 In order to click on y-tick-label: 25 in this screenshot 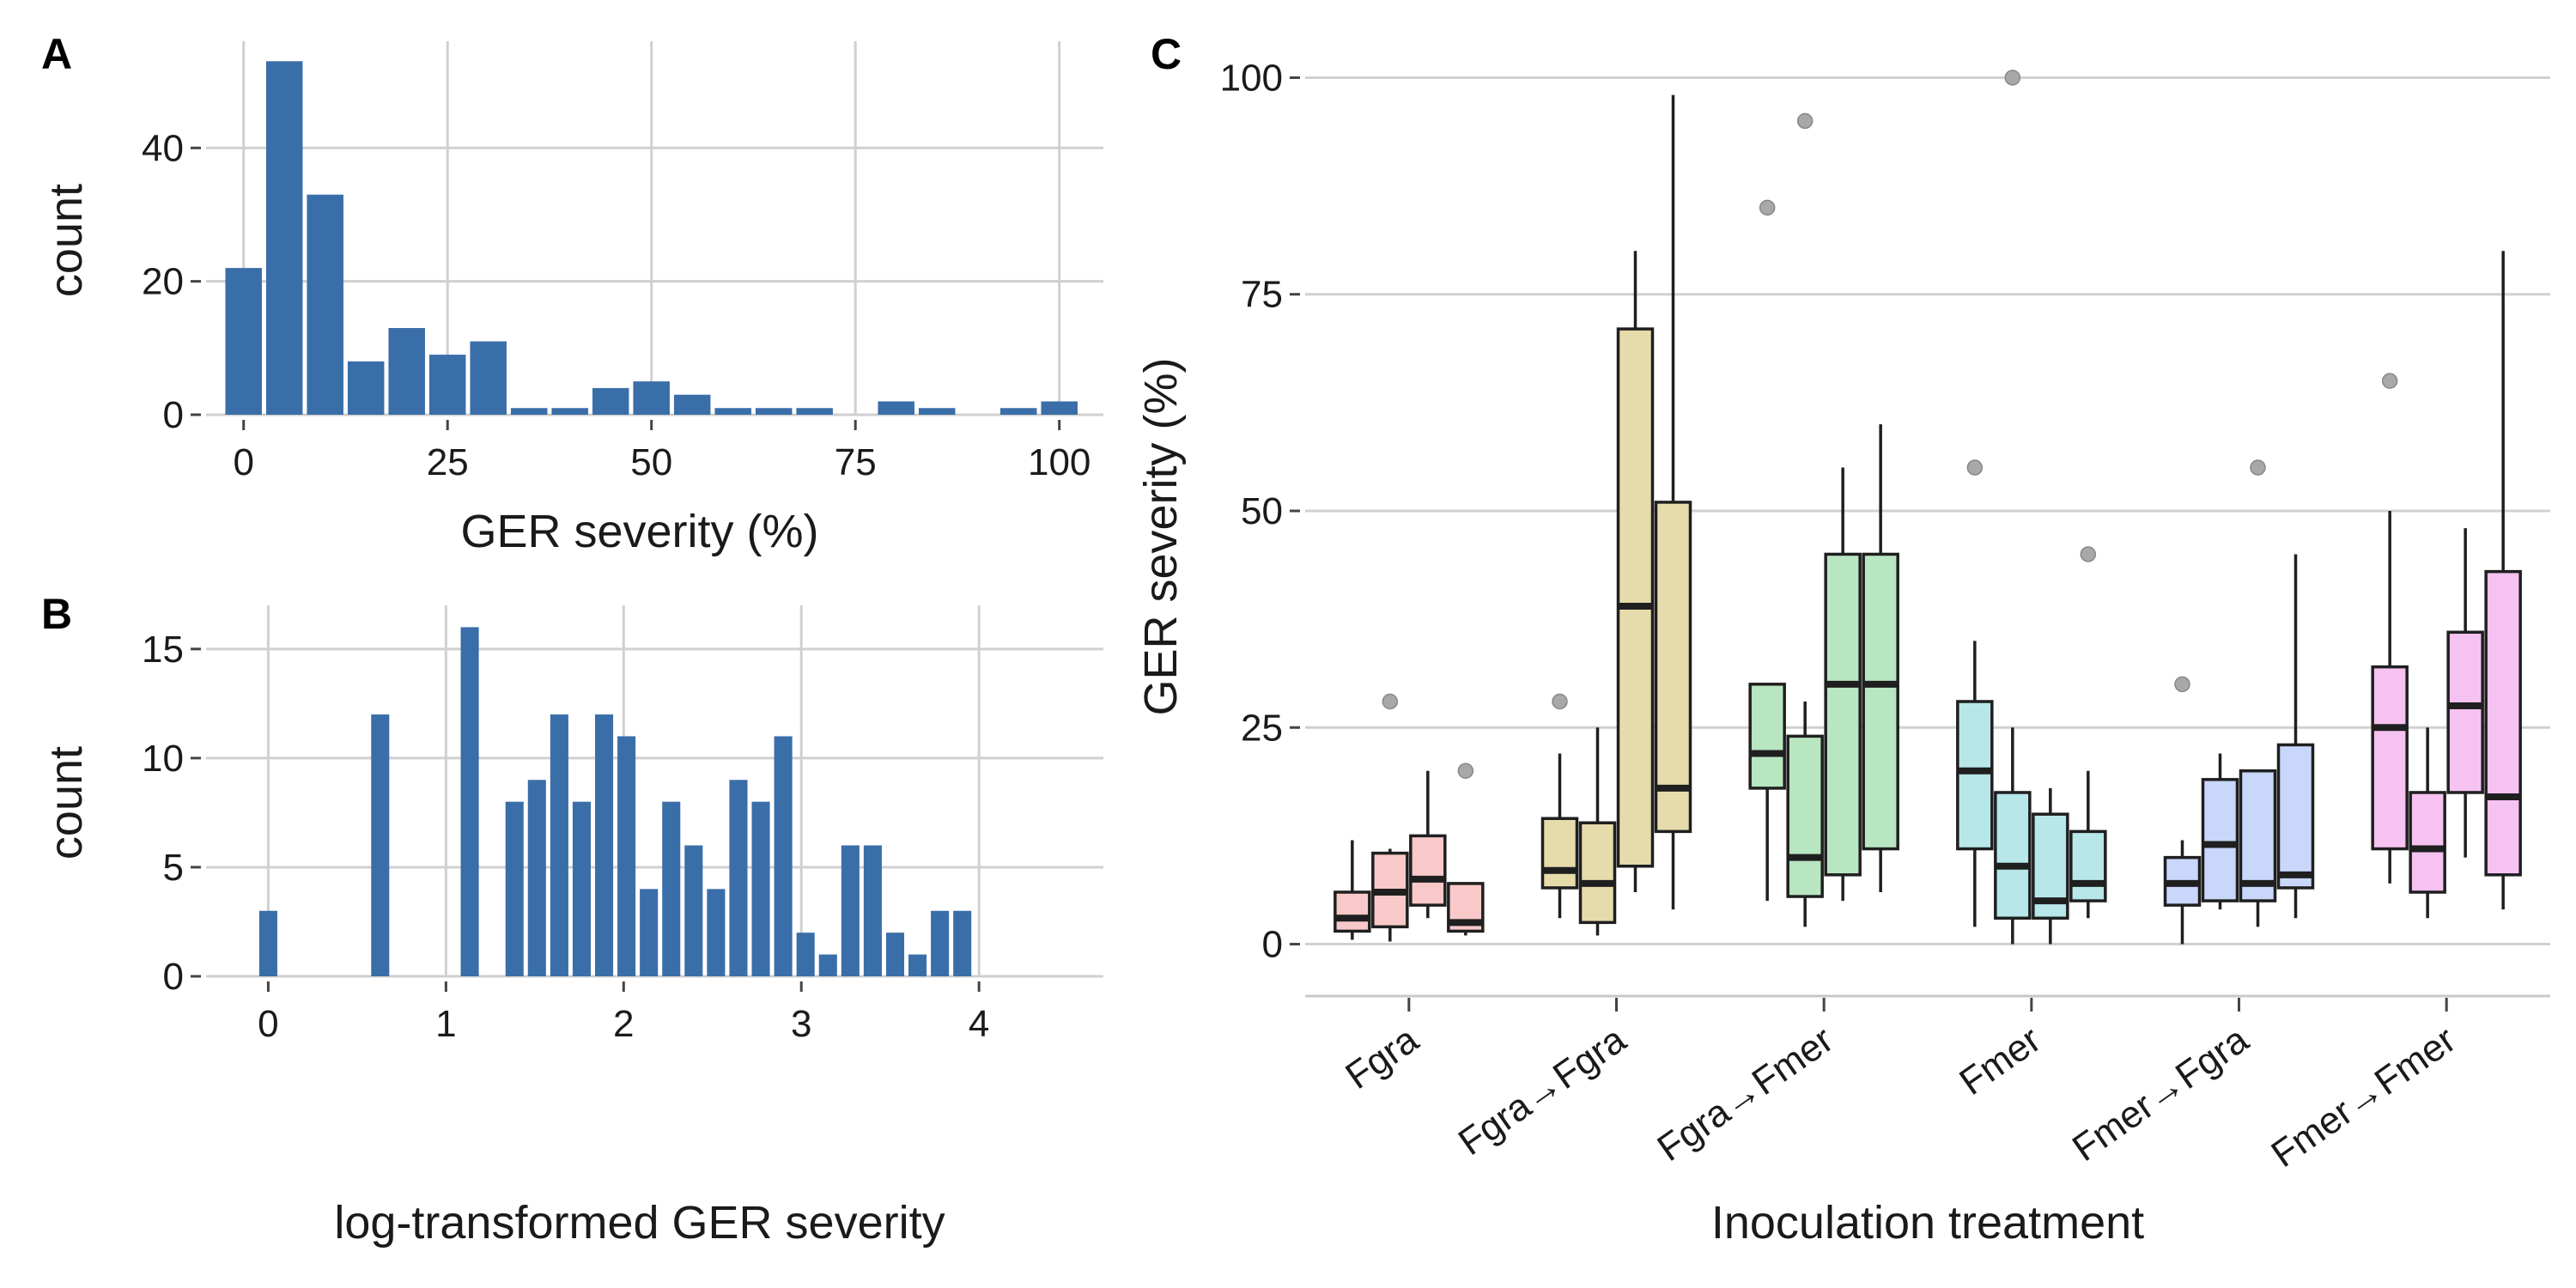, I will do `click(1262, 728)`.